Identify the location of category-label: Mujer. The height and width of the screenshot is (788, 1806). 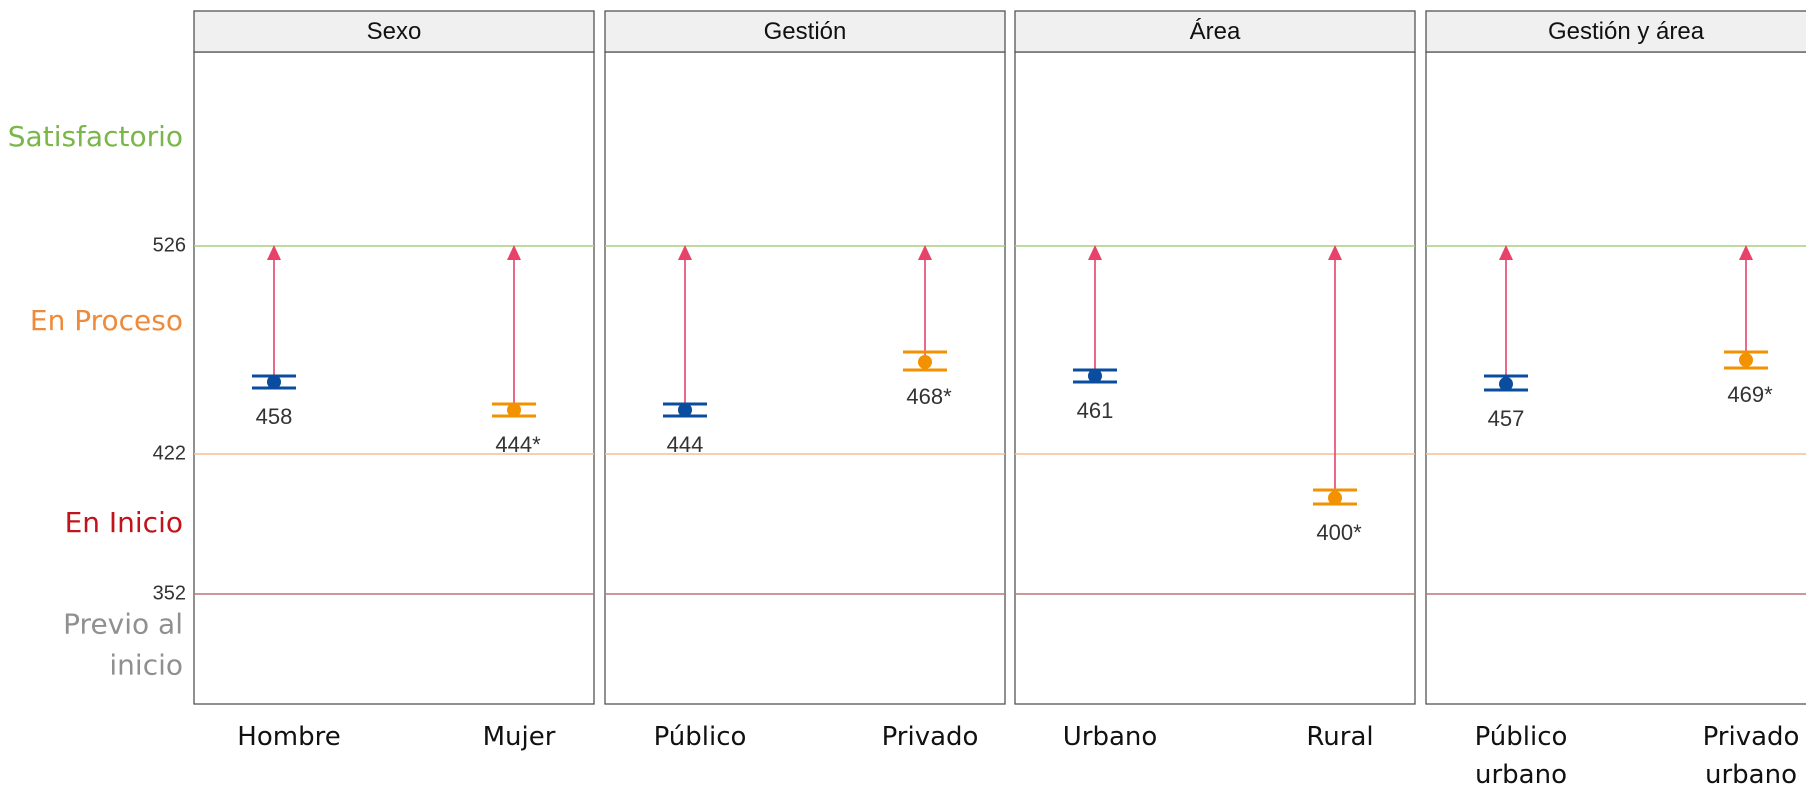
(519, 737).